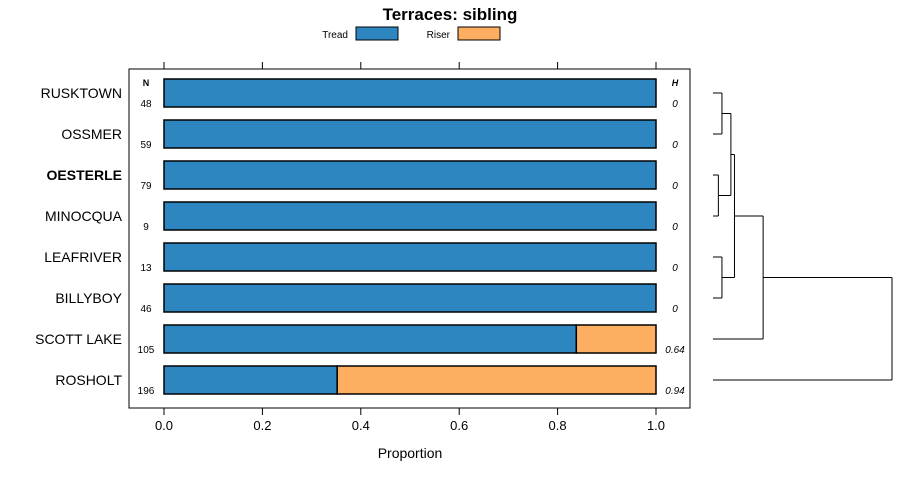  I want to click on h-label-rosholt: 0.94, so click(675, 391).